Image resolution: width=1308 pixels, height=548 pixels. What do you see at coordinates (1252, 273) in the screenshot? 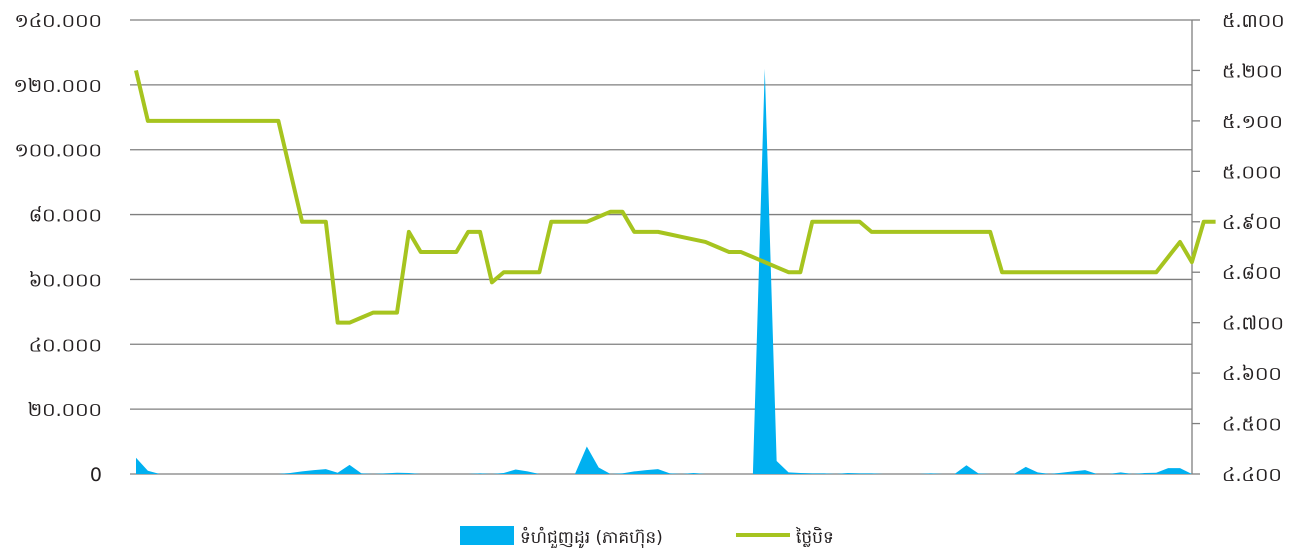
I see `right-tick-label: ៤.៨០០` at bounding box center [1252, 273].